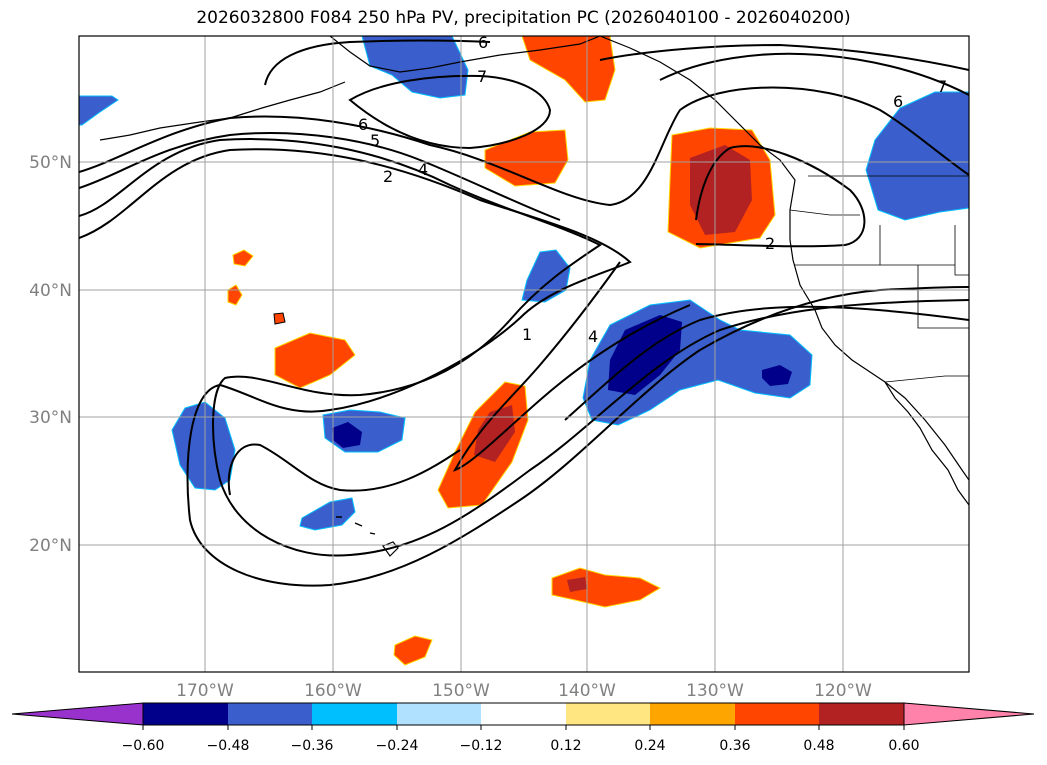 The height and width of the screenshot is (765, 1047). I want to click on colorbar-tick-label: −0.36, so click(312, 746).